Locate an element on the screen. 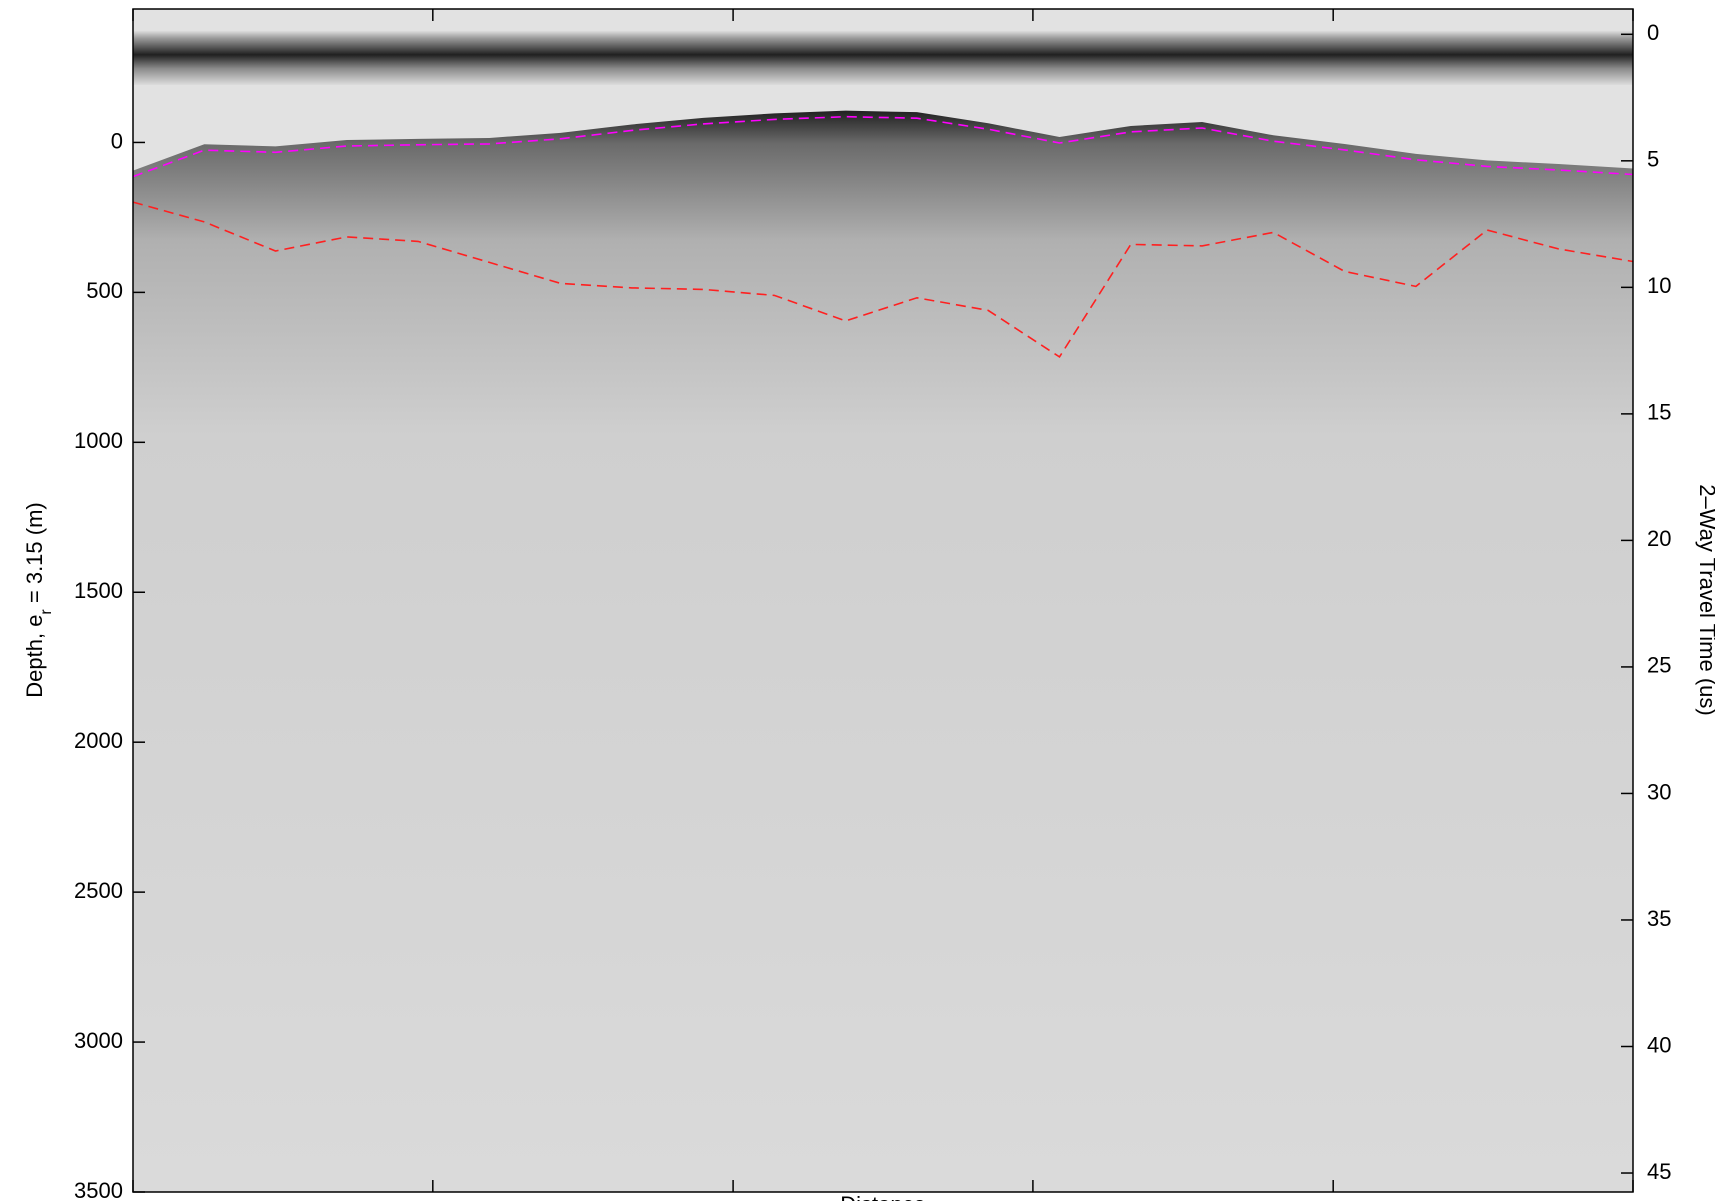  y2-tick-label: 15 is located at coordinates (1659, 412).